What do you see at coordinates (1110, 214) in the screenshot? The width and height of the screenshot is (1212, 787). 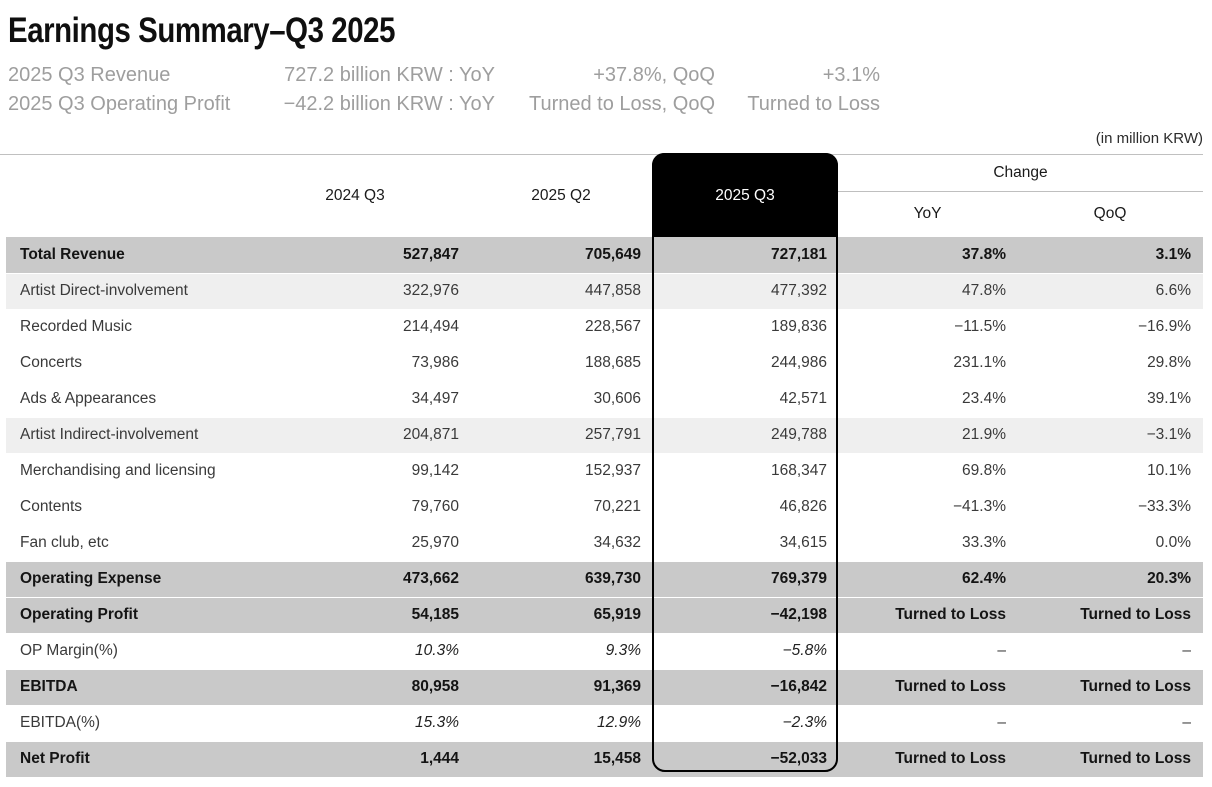 I see `header-qoq: QoQ` at bounding box center [1110, 214].